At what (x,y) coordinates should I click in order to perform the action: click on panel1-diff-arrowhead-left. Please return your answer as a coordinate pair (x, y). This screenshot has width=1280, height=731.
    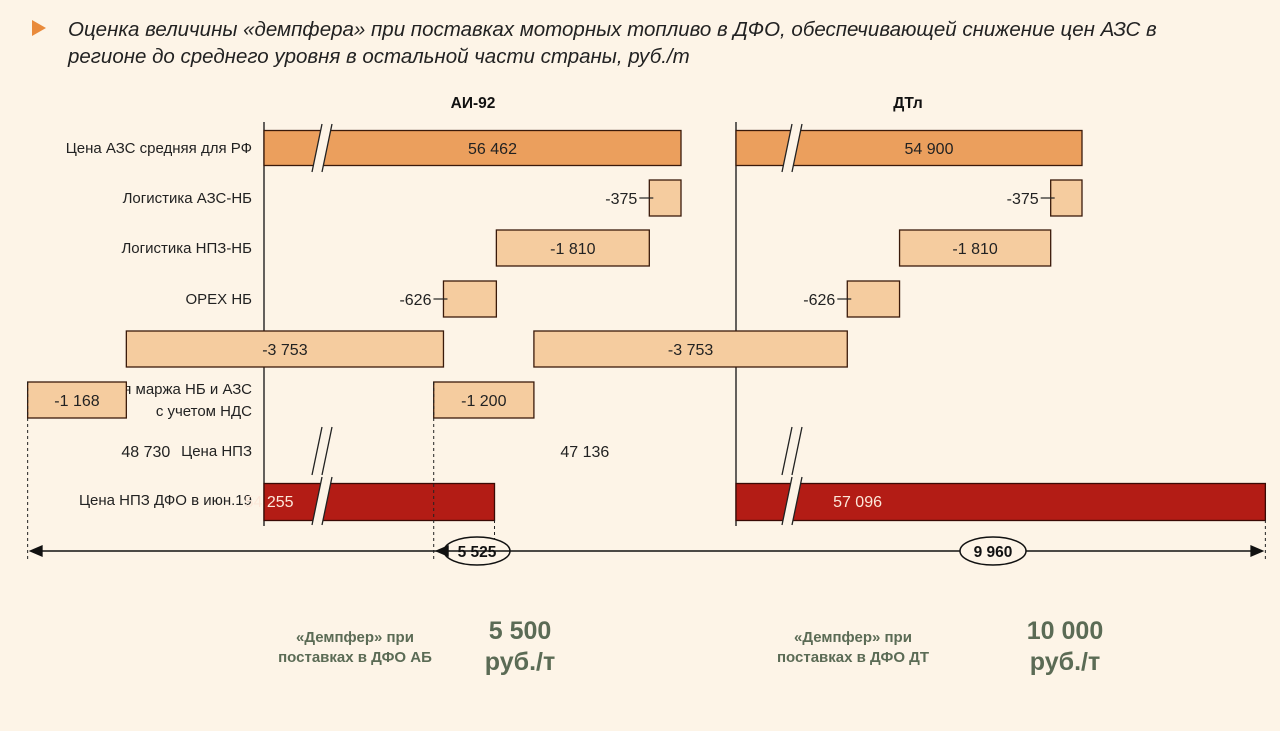
    Looking at the image, I should click on (441, 551).